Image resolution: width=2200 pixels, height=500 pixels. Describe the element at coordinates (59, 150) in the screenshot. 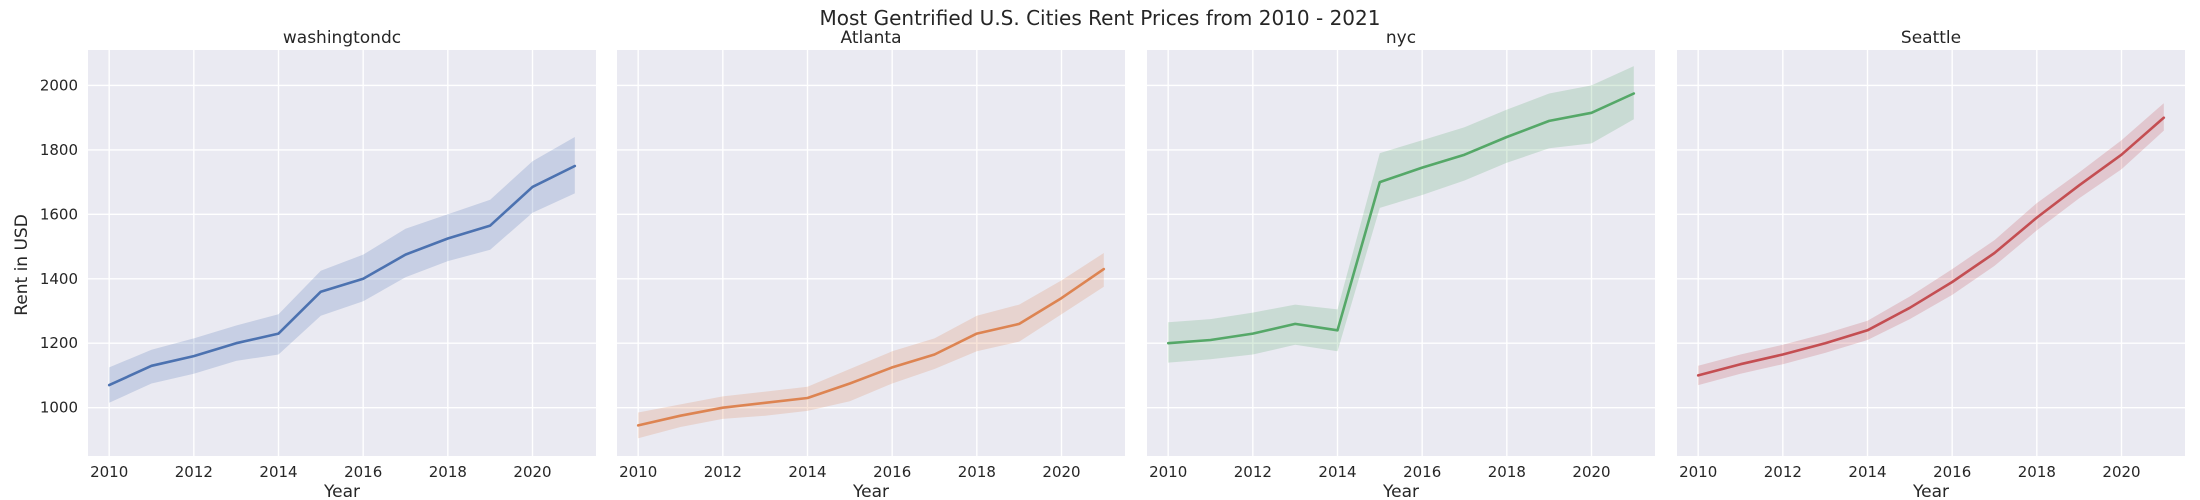

I see `y-tick-label: 1800` at that location.